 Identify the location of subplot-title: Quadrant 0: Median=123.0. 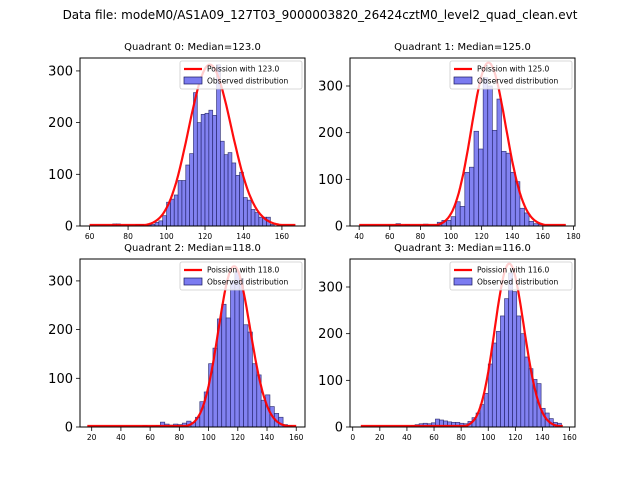
(192, 47).